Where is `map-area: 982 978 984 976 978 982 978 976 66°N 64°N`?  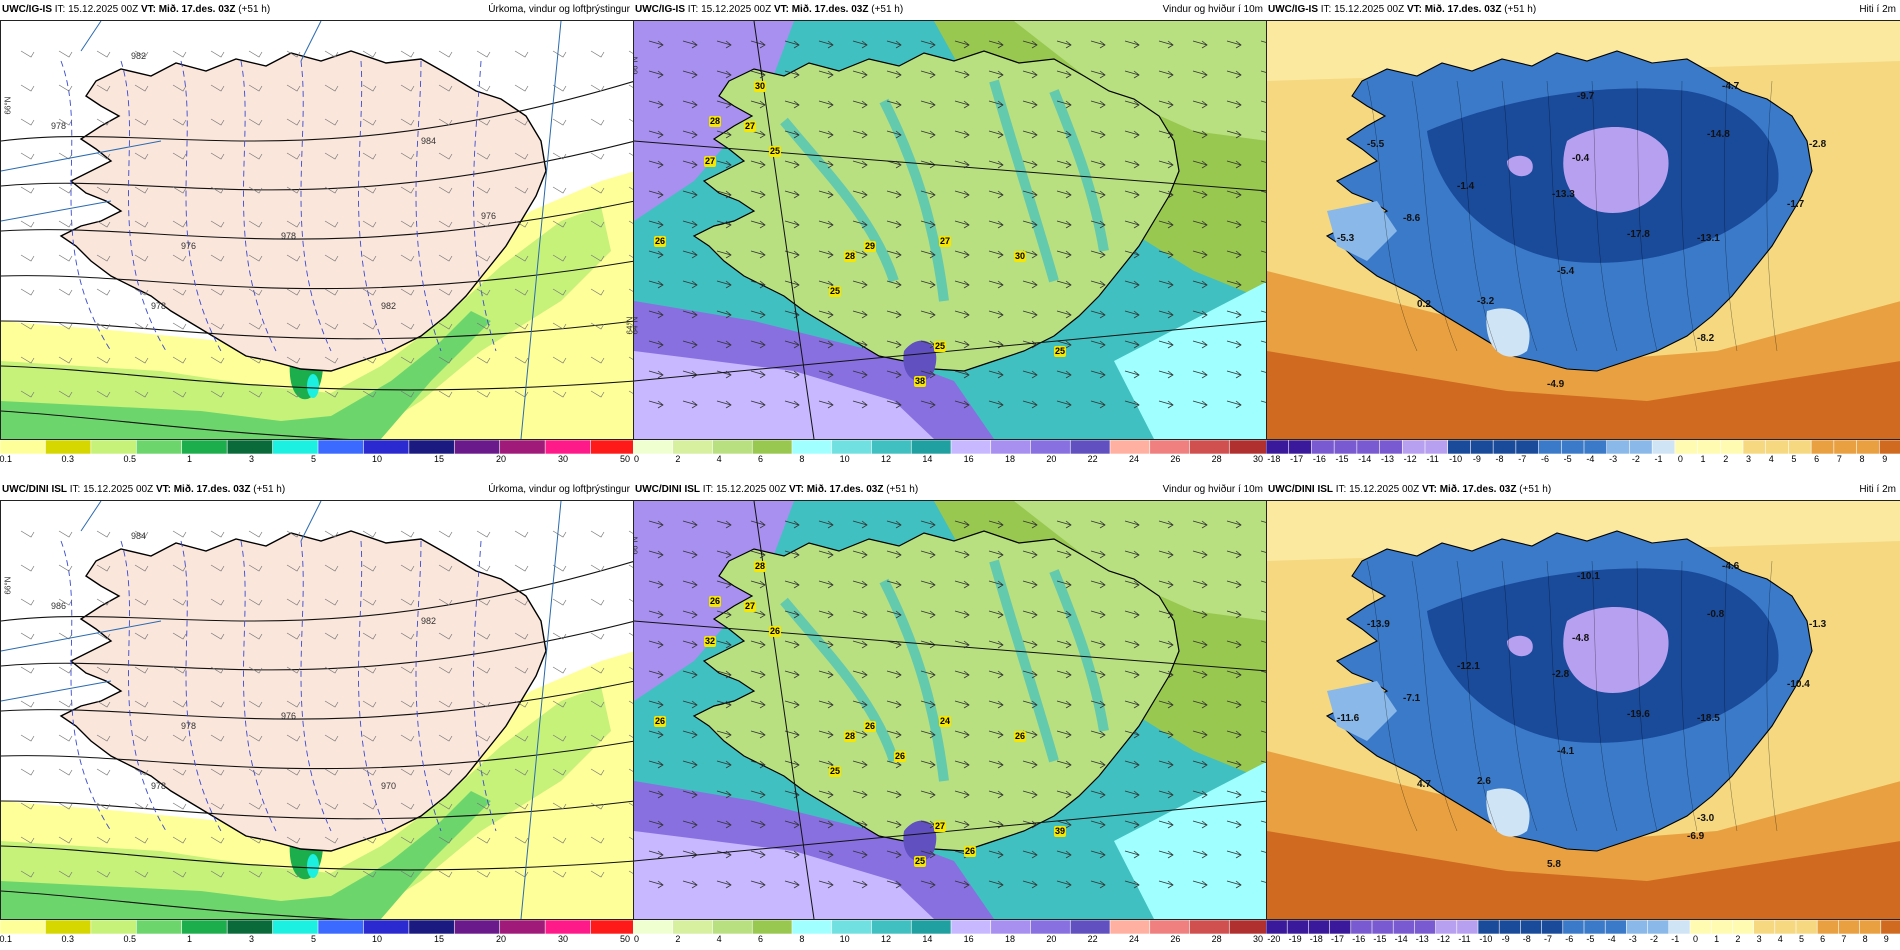
map-area: 982 978 984 976 978 982 978 976 66°N 64°N is located at coordinates (318, 230).